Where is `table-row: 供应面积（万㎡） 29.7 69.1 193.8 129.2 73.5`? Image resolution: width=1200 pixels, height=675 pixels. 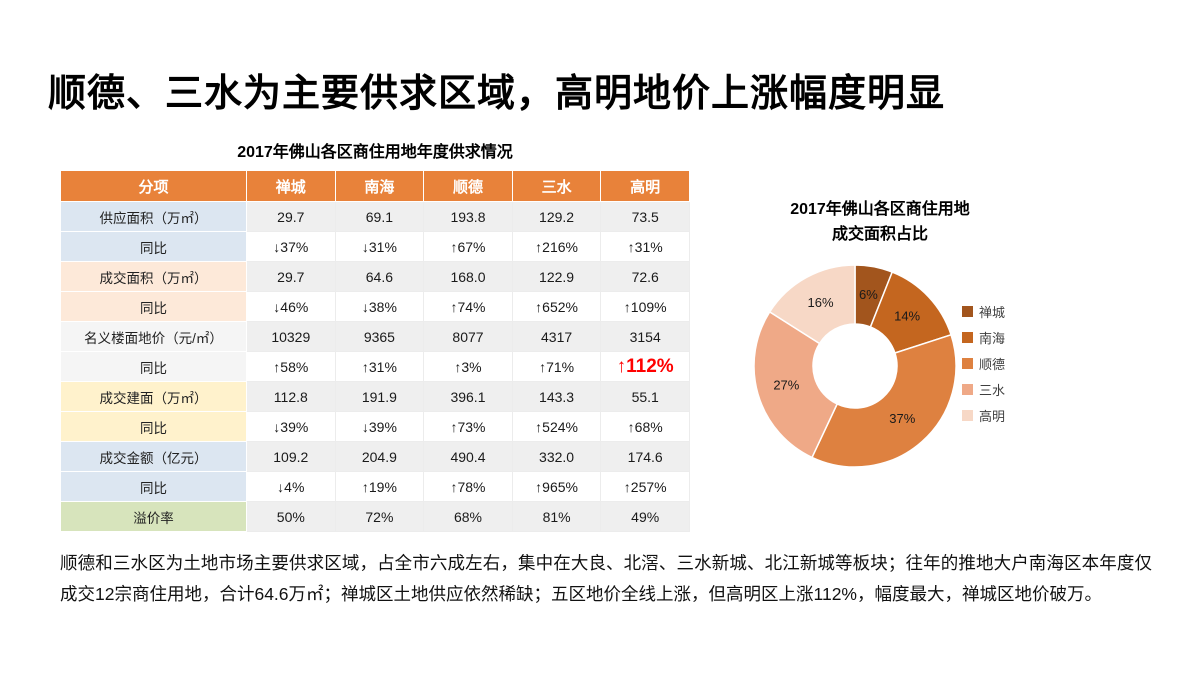
table-row: 供应面积（万㎡） 29.7 69.1 193.8 129.2 73.5 is located at coordinates (375, 216).